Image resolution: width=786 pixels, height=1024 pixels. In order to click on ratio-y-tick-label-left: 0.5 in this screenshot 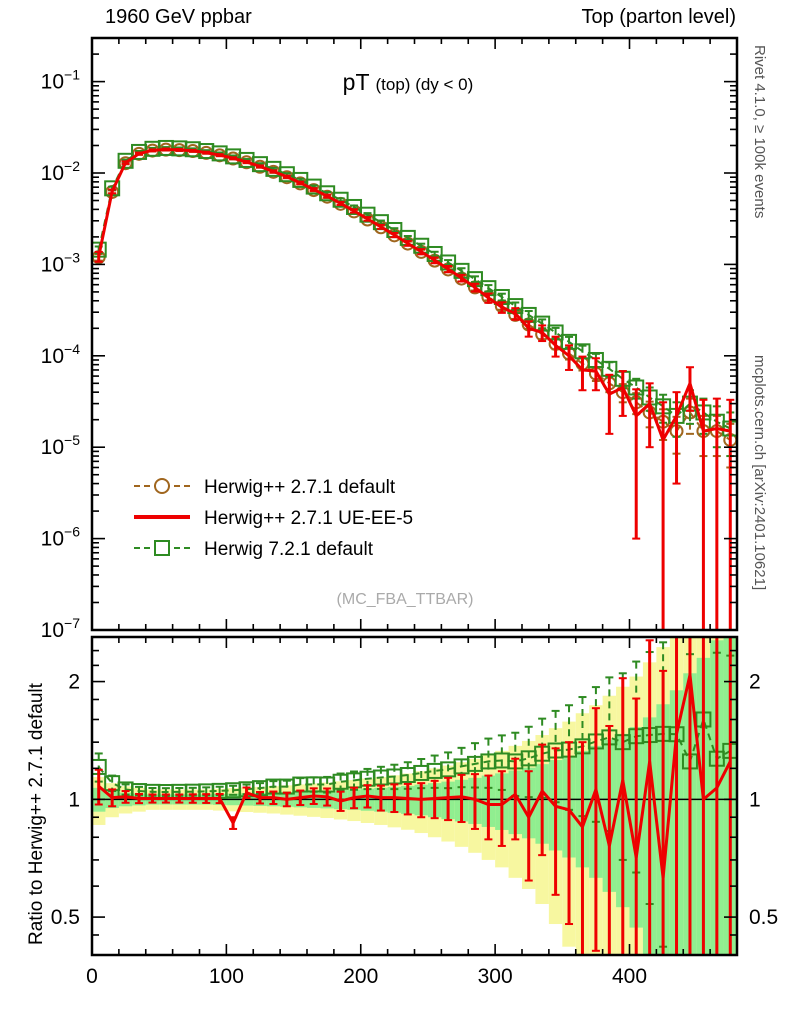, I will do `click(65, 917)`.